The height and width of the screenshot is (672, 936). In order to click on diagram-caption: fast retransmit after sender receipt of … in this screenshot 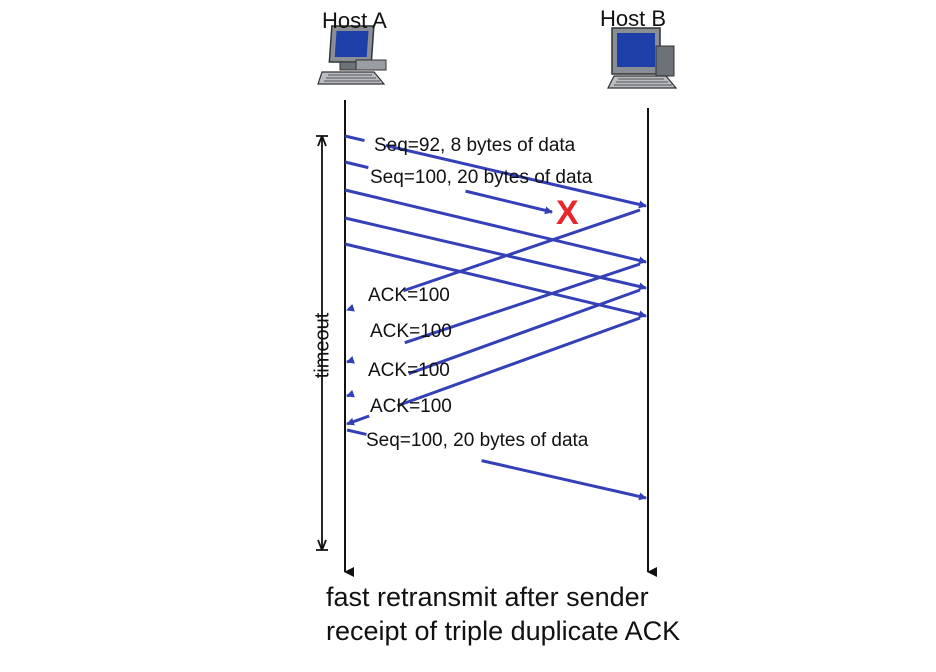, I will do `click(503, 614)`.